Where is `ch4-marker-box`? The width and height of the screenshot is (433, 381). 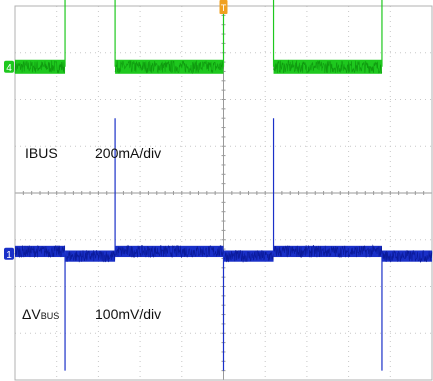 ch4-marker-box is located at coordinates (9, 66).